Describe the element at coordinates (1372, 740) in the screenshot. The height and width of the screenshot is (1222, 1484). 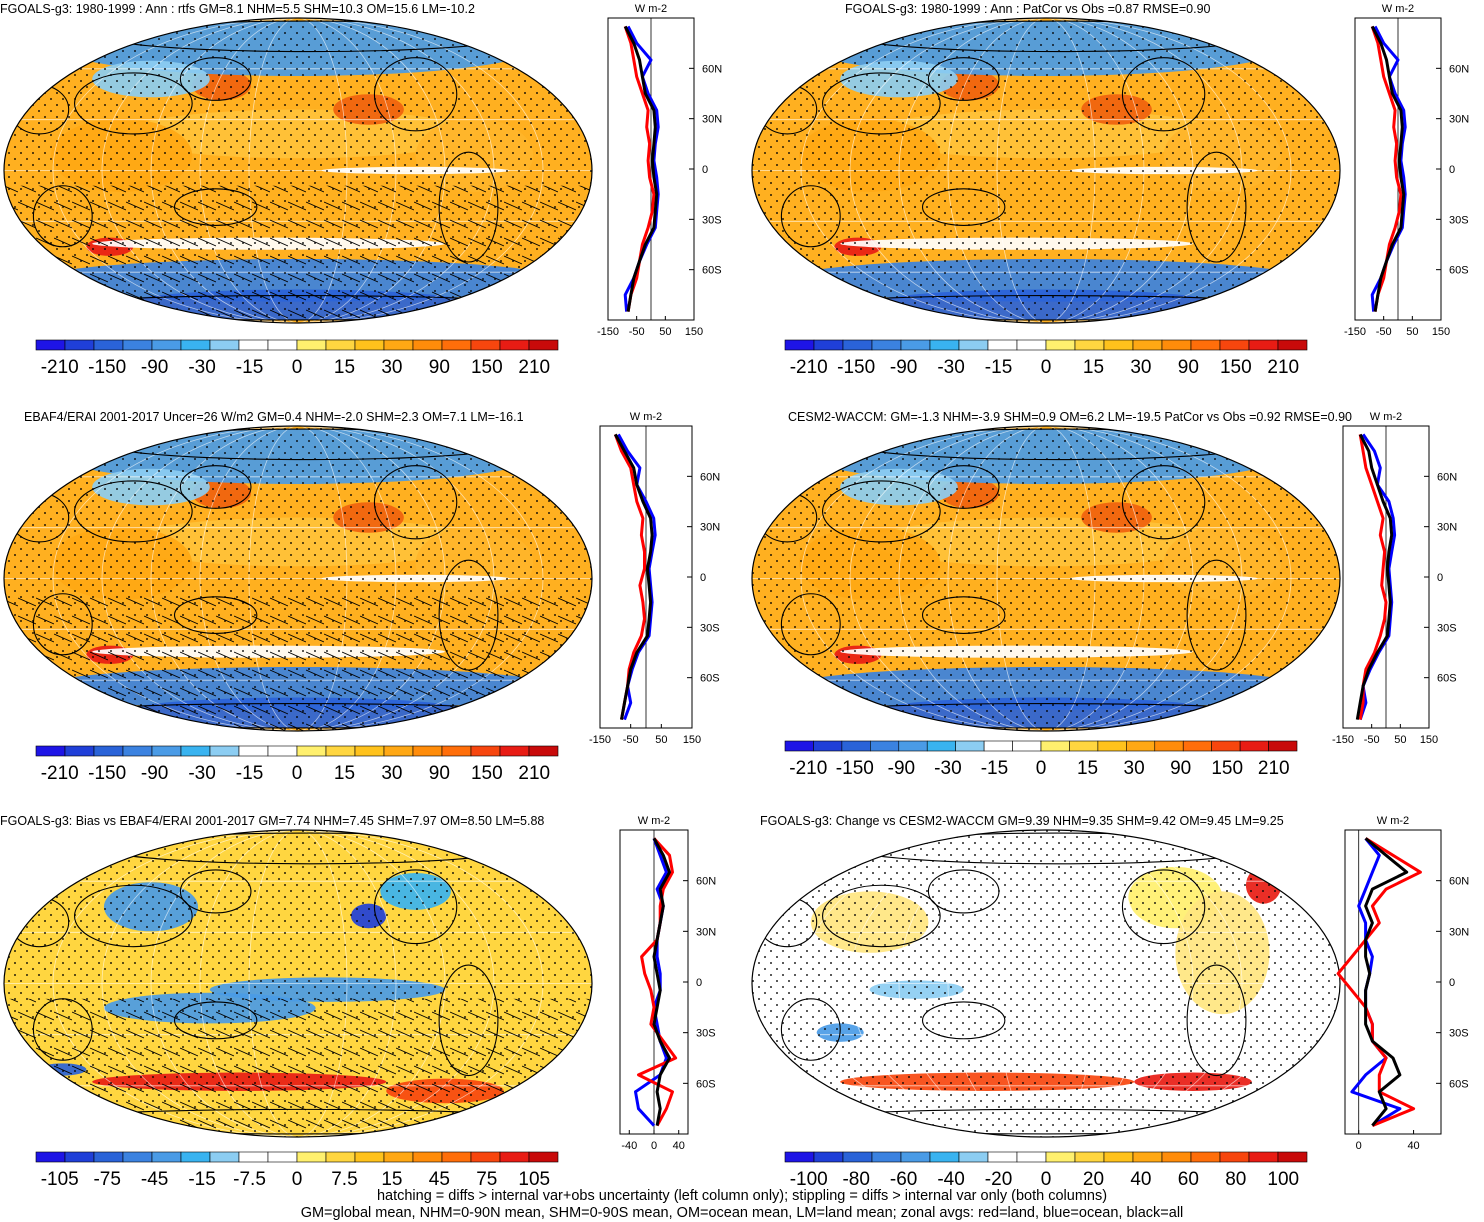
I see `zonal-x-tick-label: -50` at that location.